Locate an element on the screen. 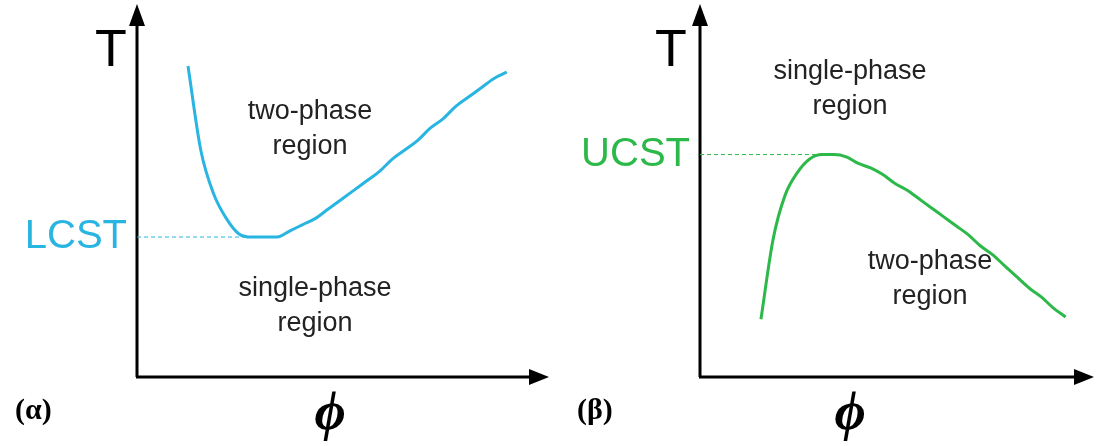  text: single-phase region is located at coordinates (850, 88).